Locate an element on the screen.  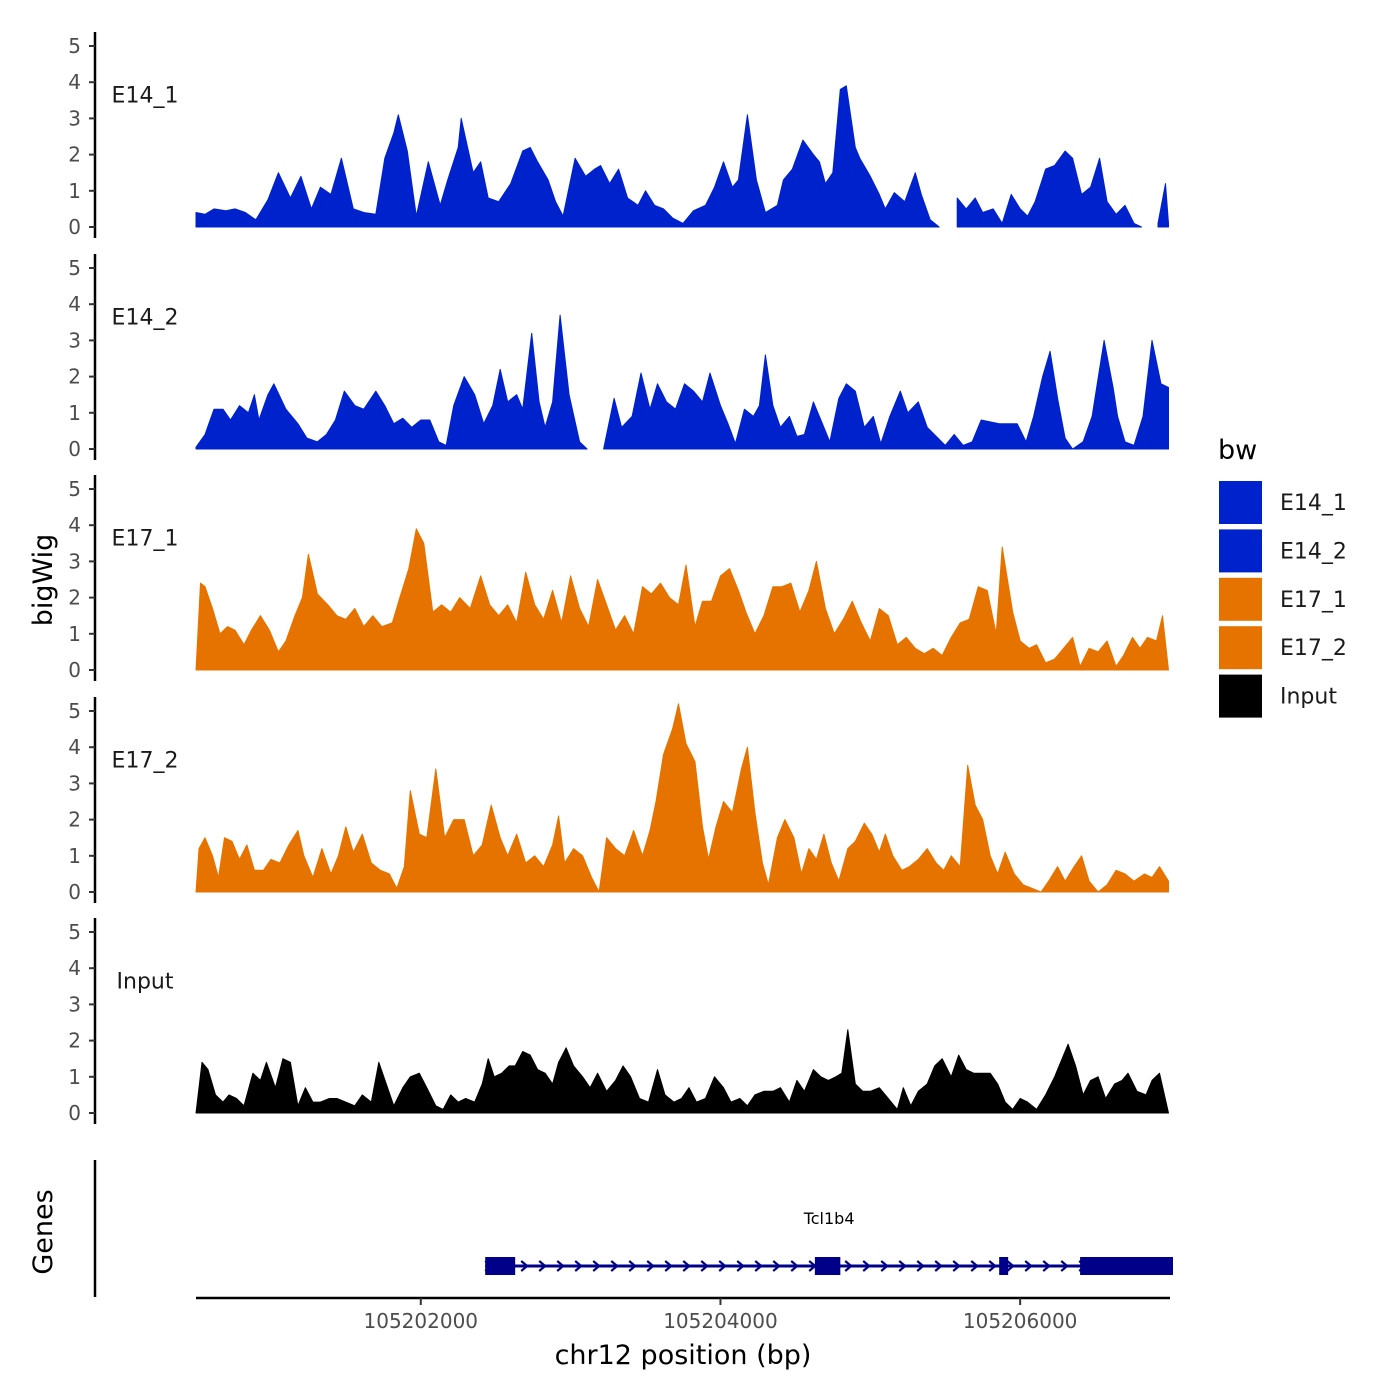
track-label: E14_1 is located at coordinates (145, 96).